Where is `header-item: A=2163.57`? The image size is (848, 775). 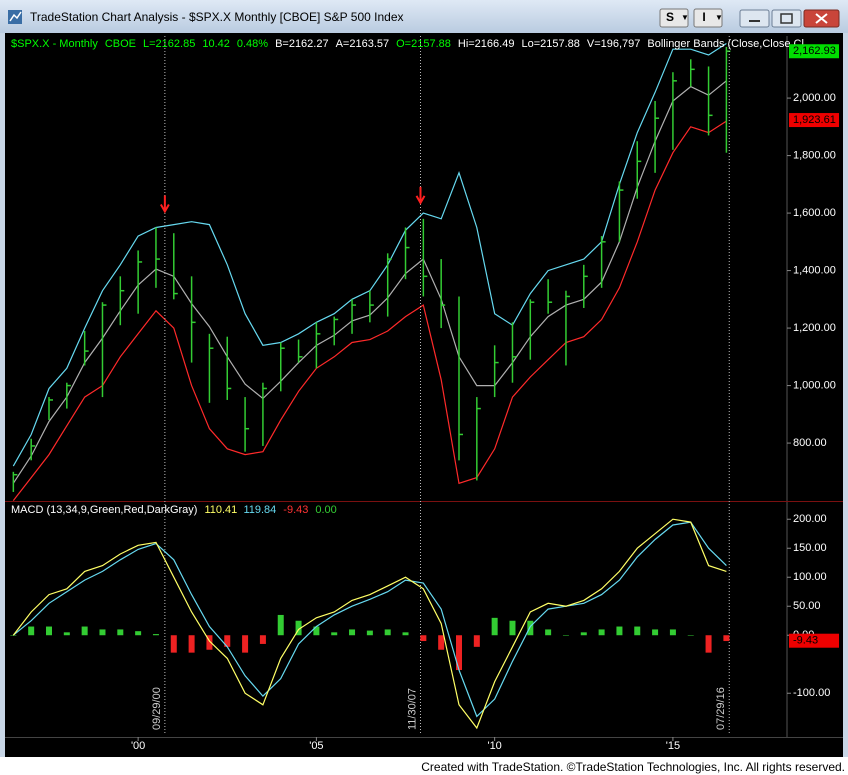 header-item: A=2163.57 is located at coordinates (363, 44).